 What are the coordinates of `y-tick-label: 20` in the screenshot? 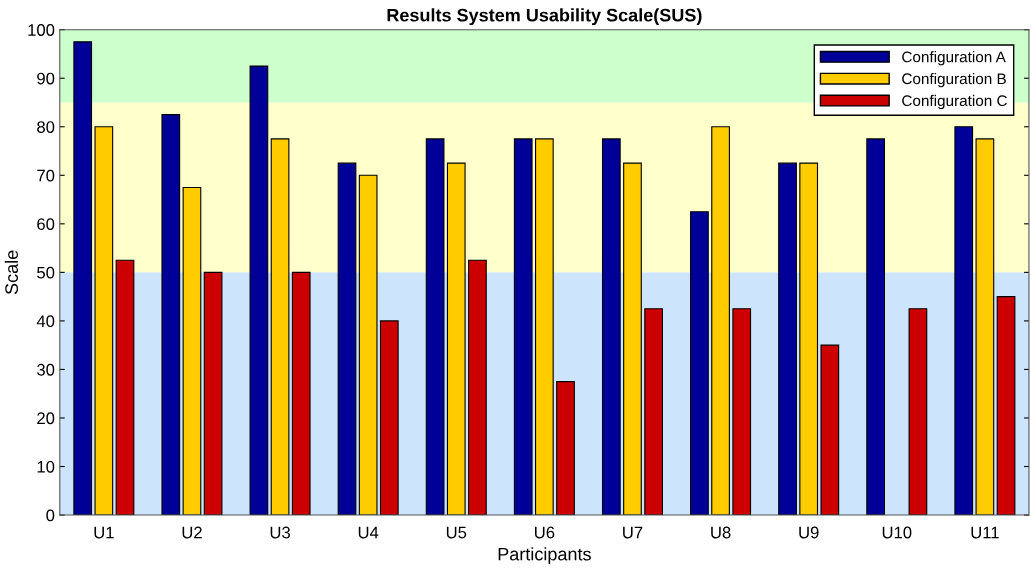 It's located at (46, 418).